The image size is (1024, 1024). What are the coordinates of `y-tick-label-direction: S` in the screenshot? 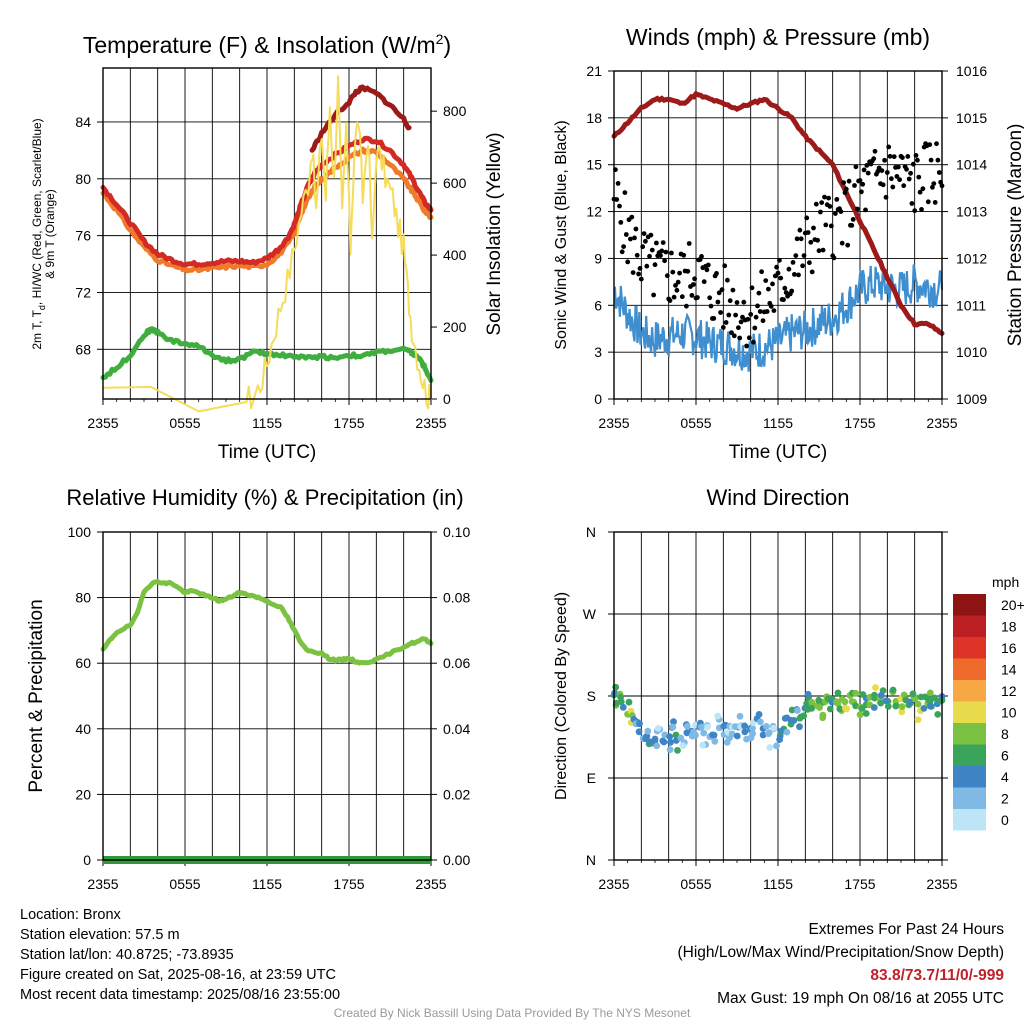 It's located at (591, 696).